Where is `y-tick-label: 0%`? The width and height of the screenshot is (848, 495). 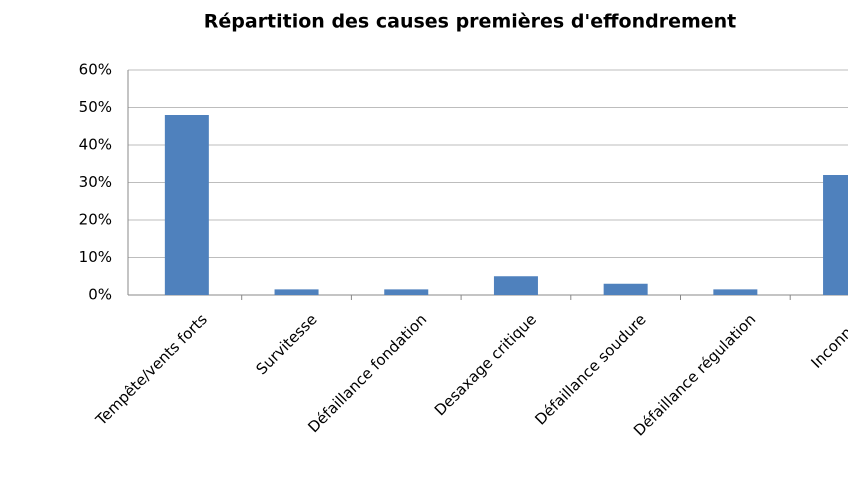
y-tick-label: 0% is located at coordinates (100, 295).